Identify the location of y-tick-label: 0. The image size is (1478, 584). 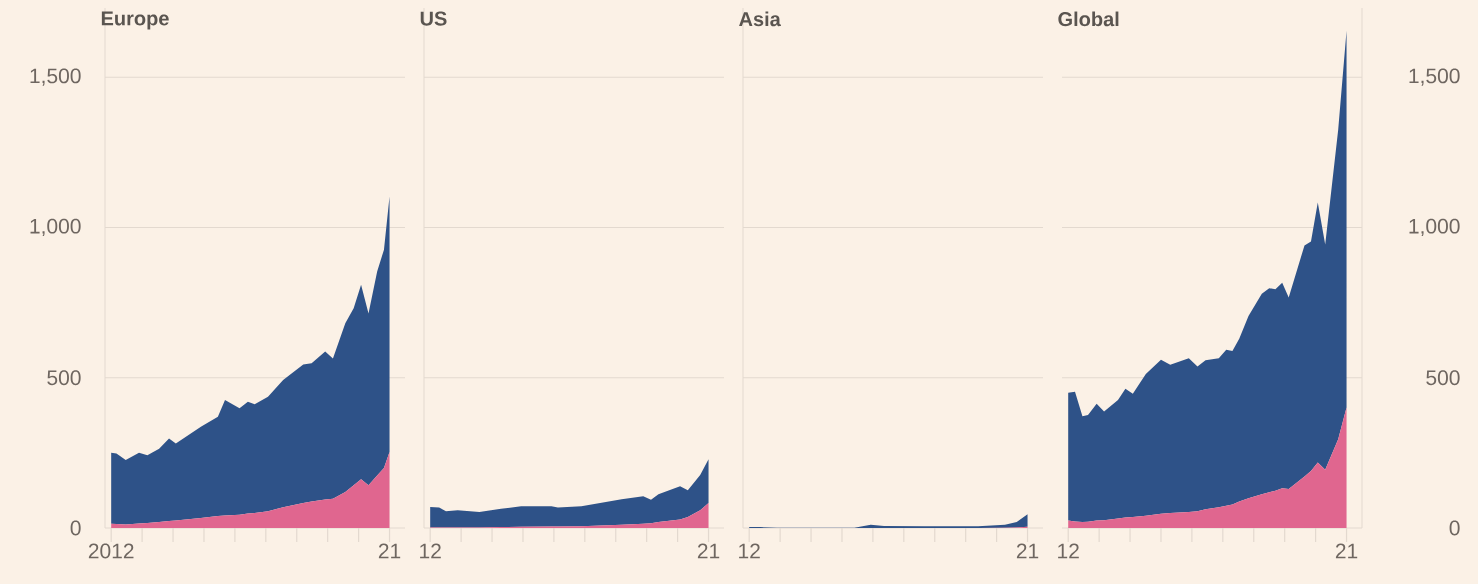
(75, 528).